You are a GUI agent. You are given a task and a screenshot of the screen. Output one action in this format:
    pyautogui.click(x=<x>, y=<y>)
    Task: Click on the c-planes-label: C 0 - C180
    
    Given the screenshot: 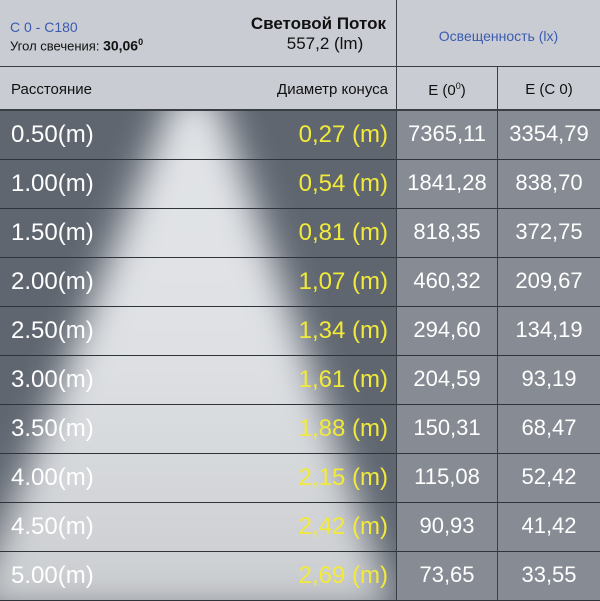 What is the action you would take?
    pyautogui.click(x=44, y=27)
    